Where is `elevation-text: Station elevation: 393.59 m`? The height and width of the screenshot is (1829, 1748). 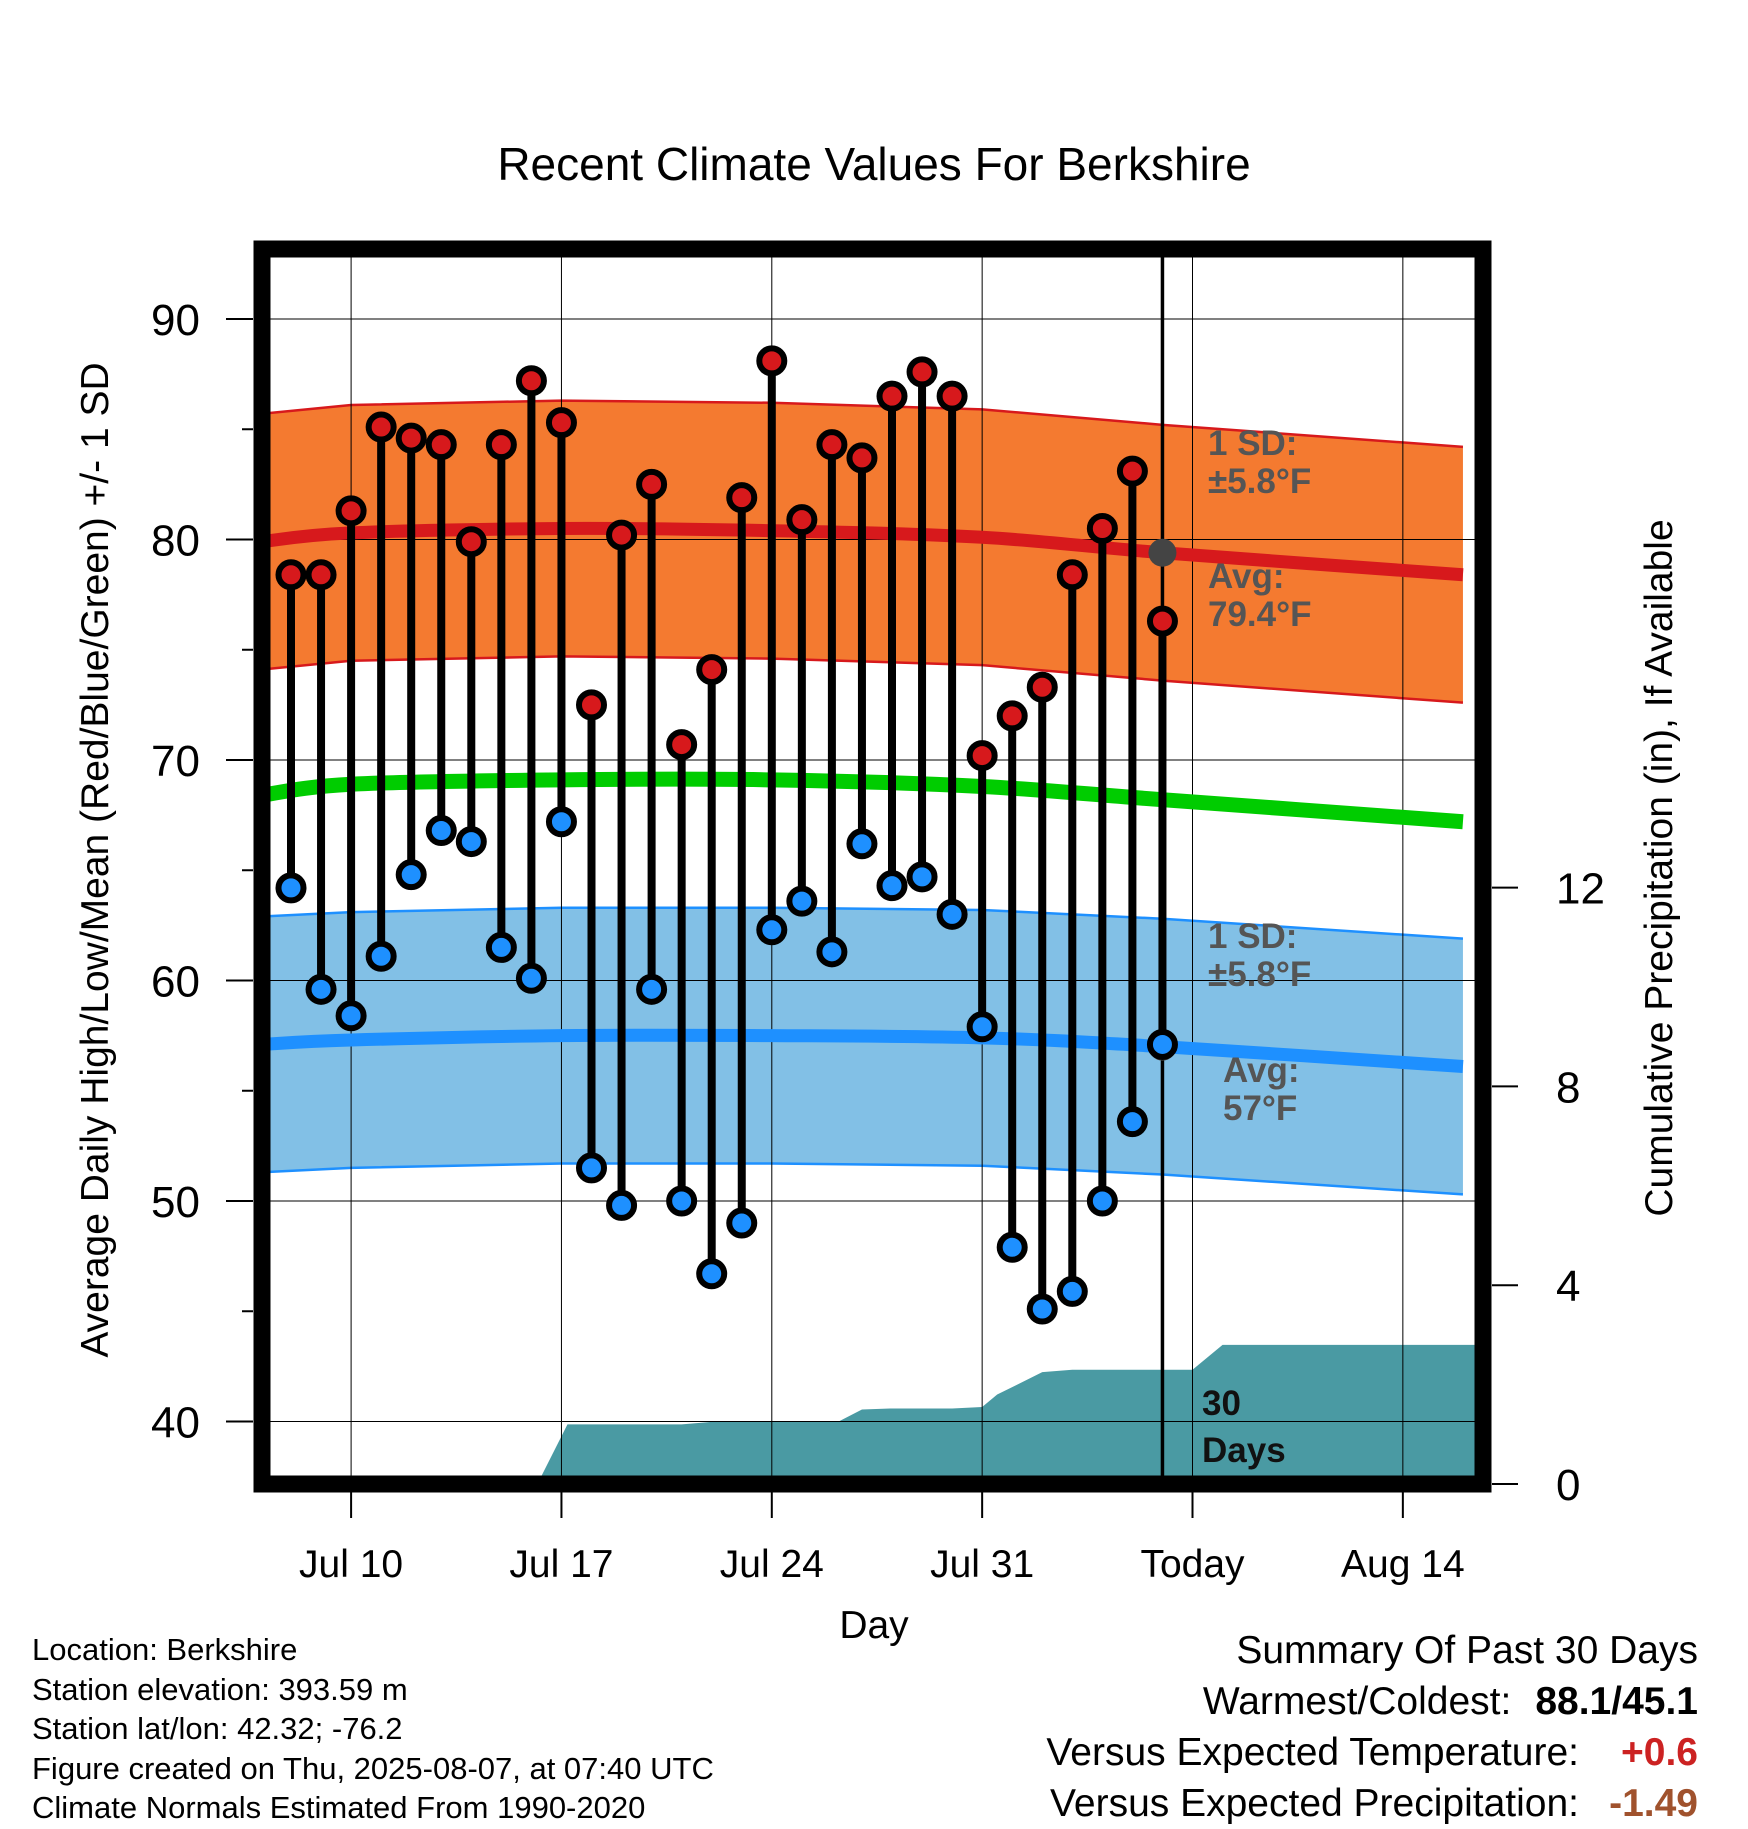
elevation-text: Station elevation: 393.59 m is located at coordinates (220, 1689).